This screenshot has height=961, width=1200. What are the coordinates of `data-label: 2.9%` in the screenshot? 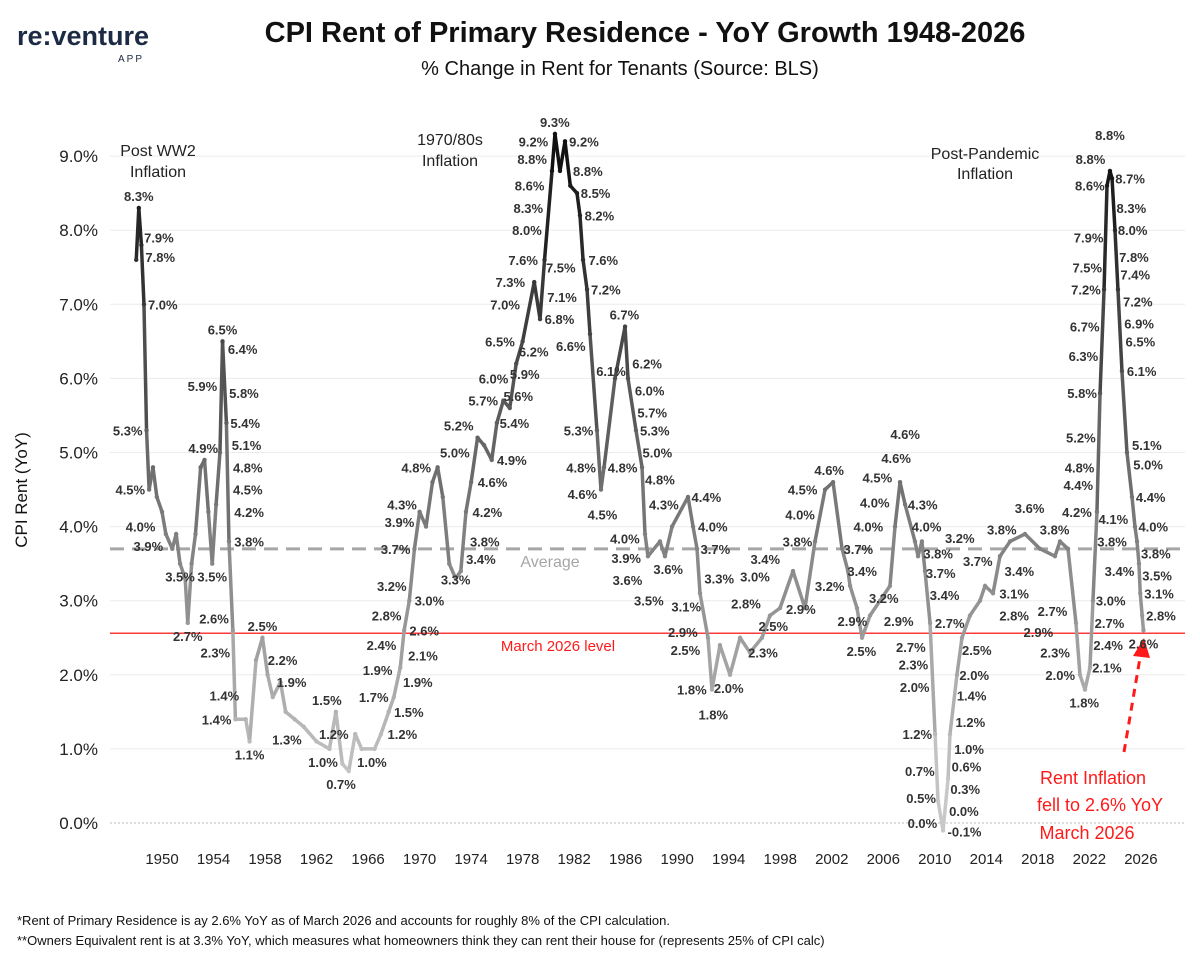 It's located at (1039, 632).